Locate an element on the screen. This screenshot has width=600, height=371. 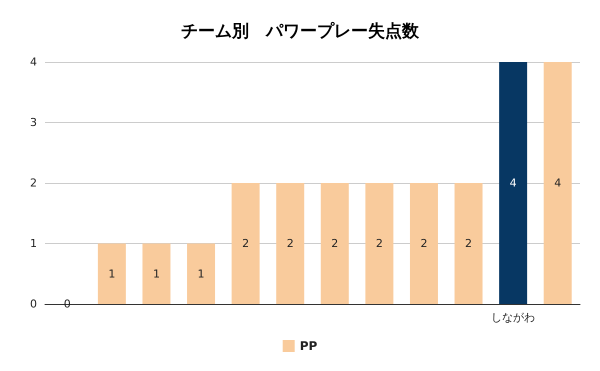
y-tick-label: 1 is located at coordinates (33, 243).